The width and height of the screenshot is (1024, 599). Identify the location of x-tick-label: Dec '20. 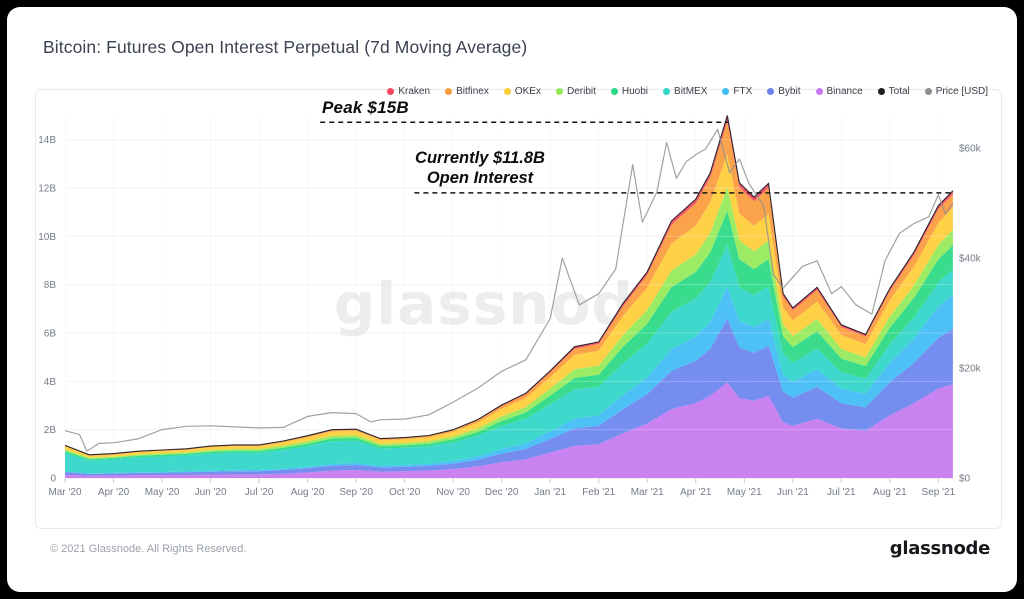
(502, 492).